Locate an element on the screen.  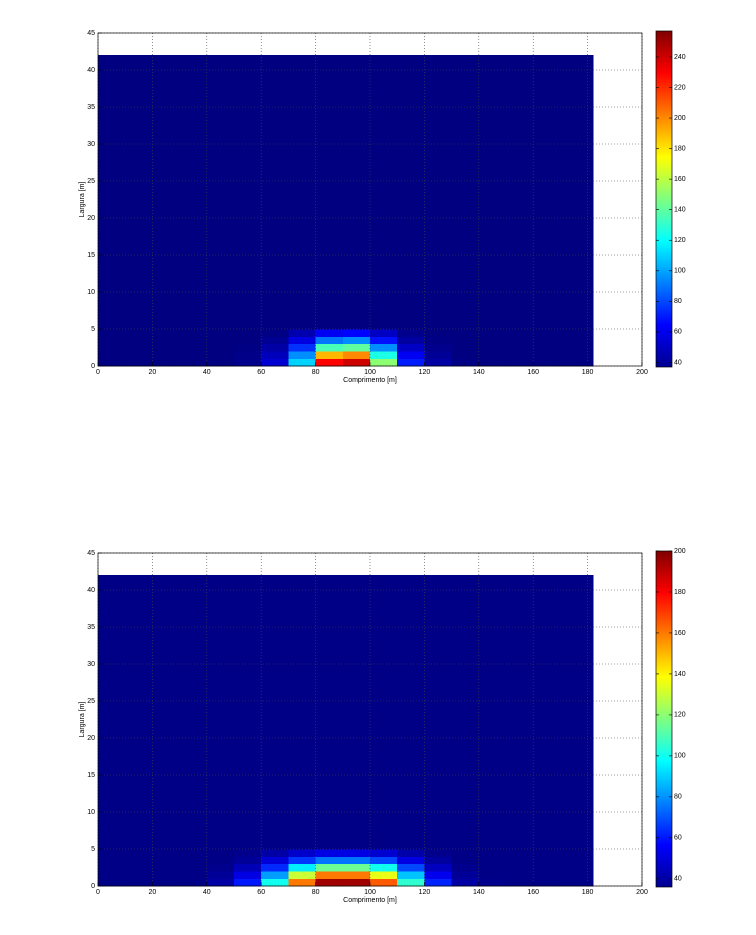
y-axis-label: Largura [m] is located at coordinates (82, 720).